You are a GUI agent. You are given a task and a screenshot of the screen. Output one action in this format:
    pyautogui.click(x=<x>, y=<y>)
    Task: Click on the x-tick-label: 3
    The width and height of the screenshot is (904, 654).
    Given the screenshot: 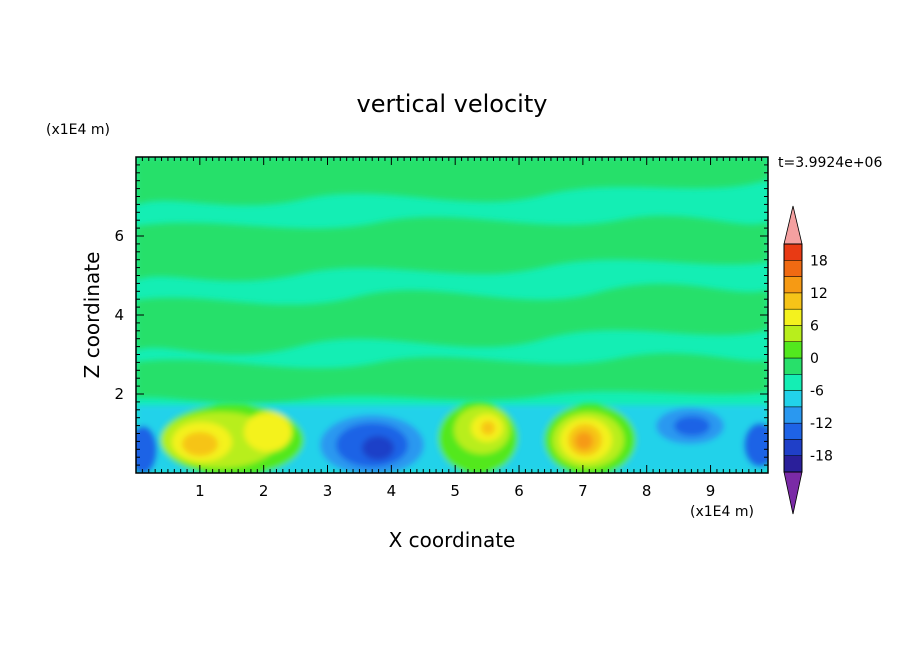 What is the action you would take?
    pyautogui.click(x=328, y=491)
    